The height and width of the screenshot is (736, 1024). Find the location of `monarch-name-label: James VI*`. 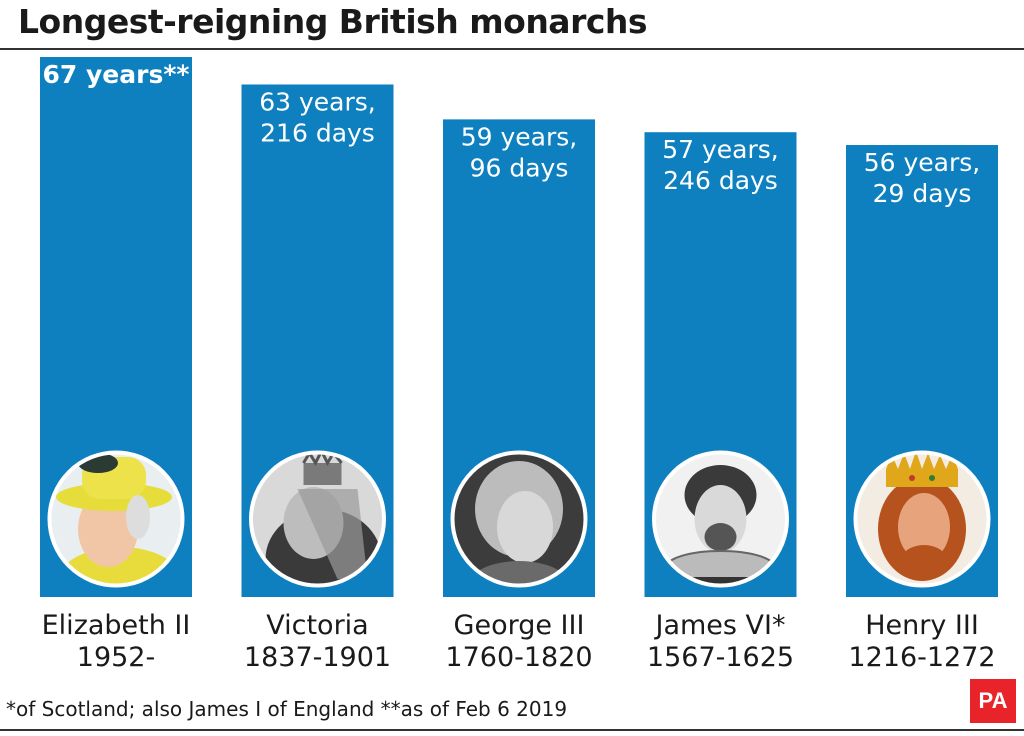

monarch-name-label: James VI* is located at coordinates (719, 625).